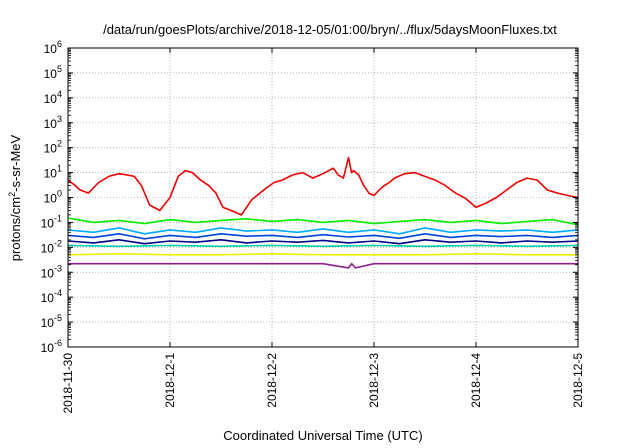 This screenshot has width=640, height=448. I want to click on y-tick-label: 10³, so click(53, 122).